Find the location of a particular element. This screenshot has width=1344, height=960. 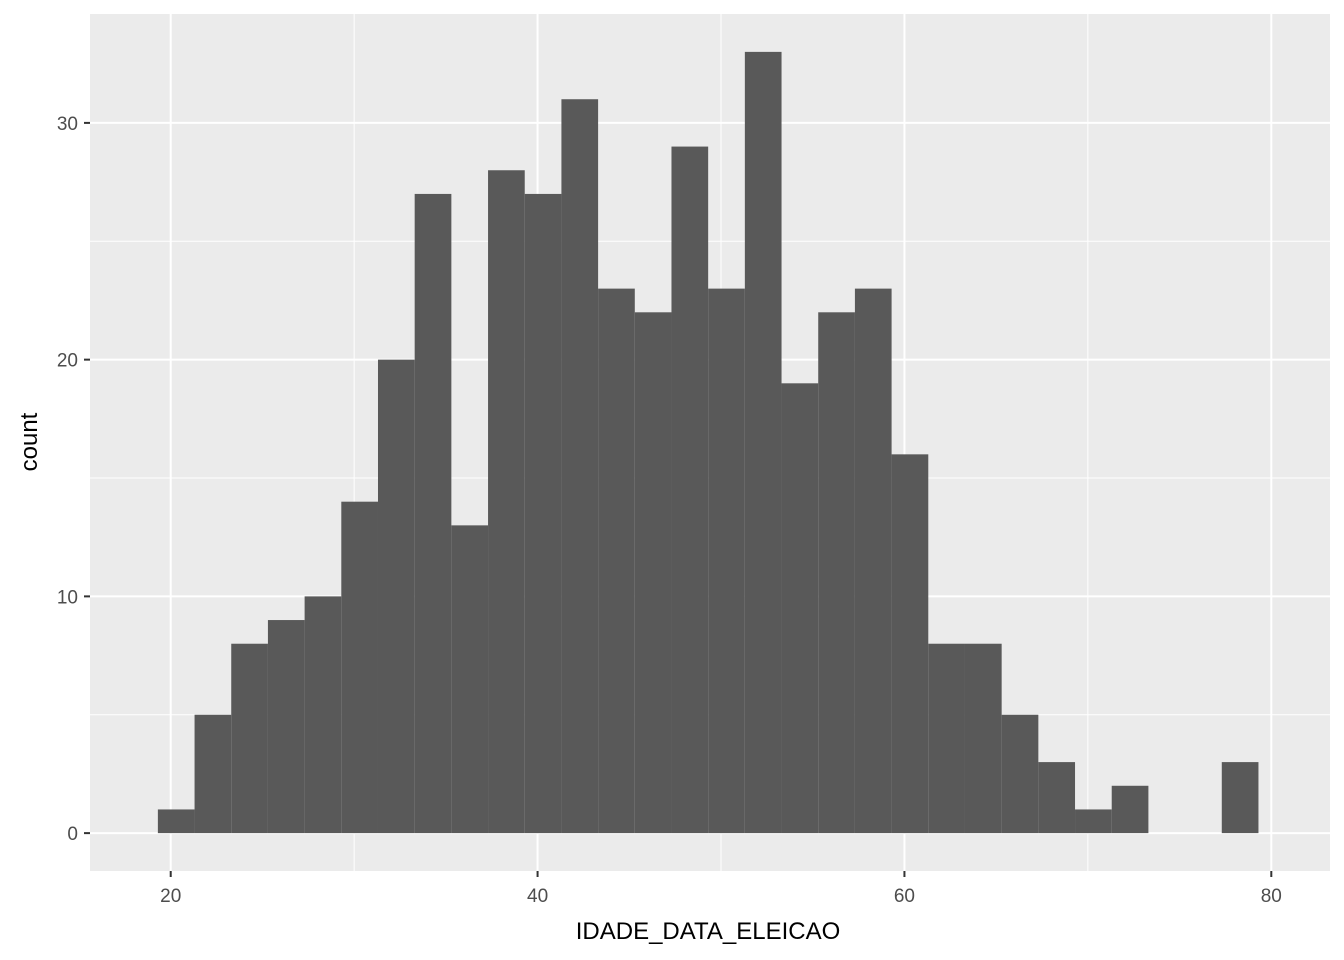

x-tick-label: 40 is located at coordinates (537, 896).